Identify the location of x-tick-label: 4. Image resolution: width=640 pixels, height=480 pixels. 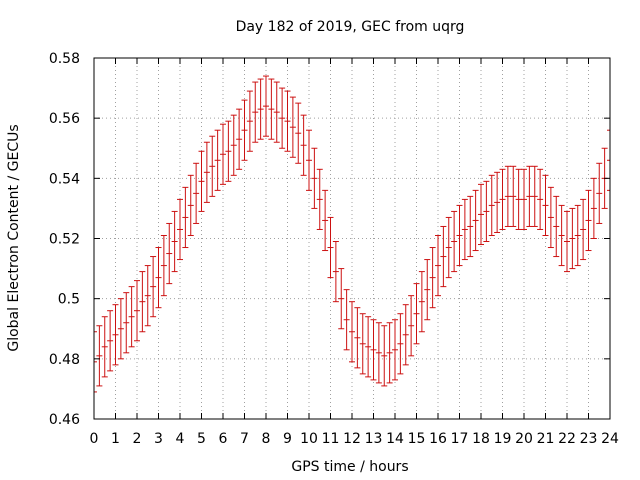
(180, 439).